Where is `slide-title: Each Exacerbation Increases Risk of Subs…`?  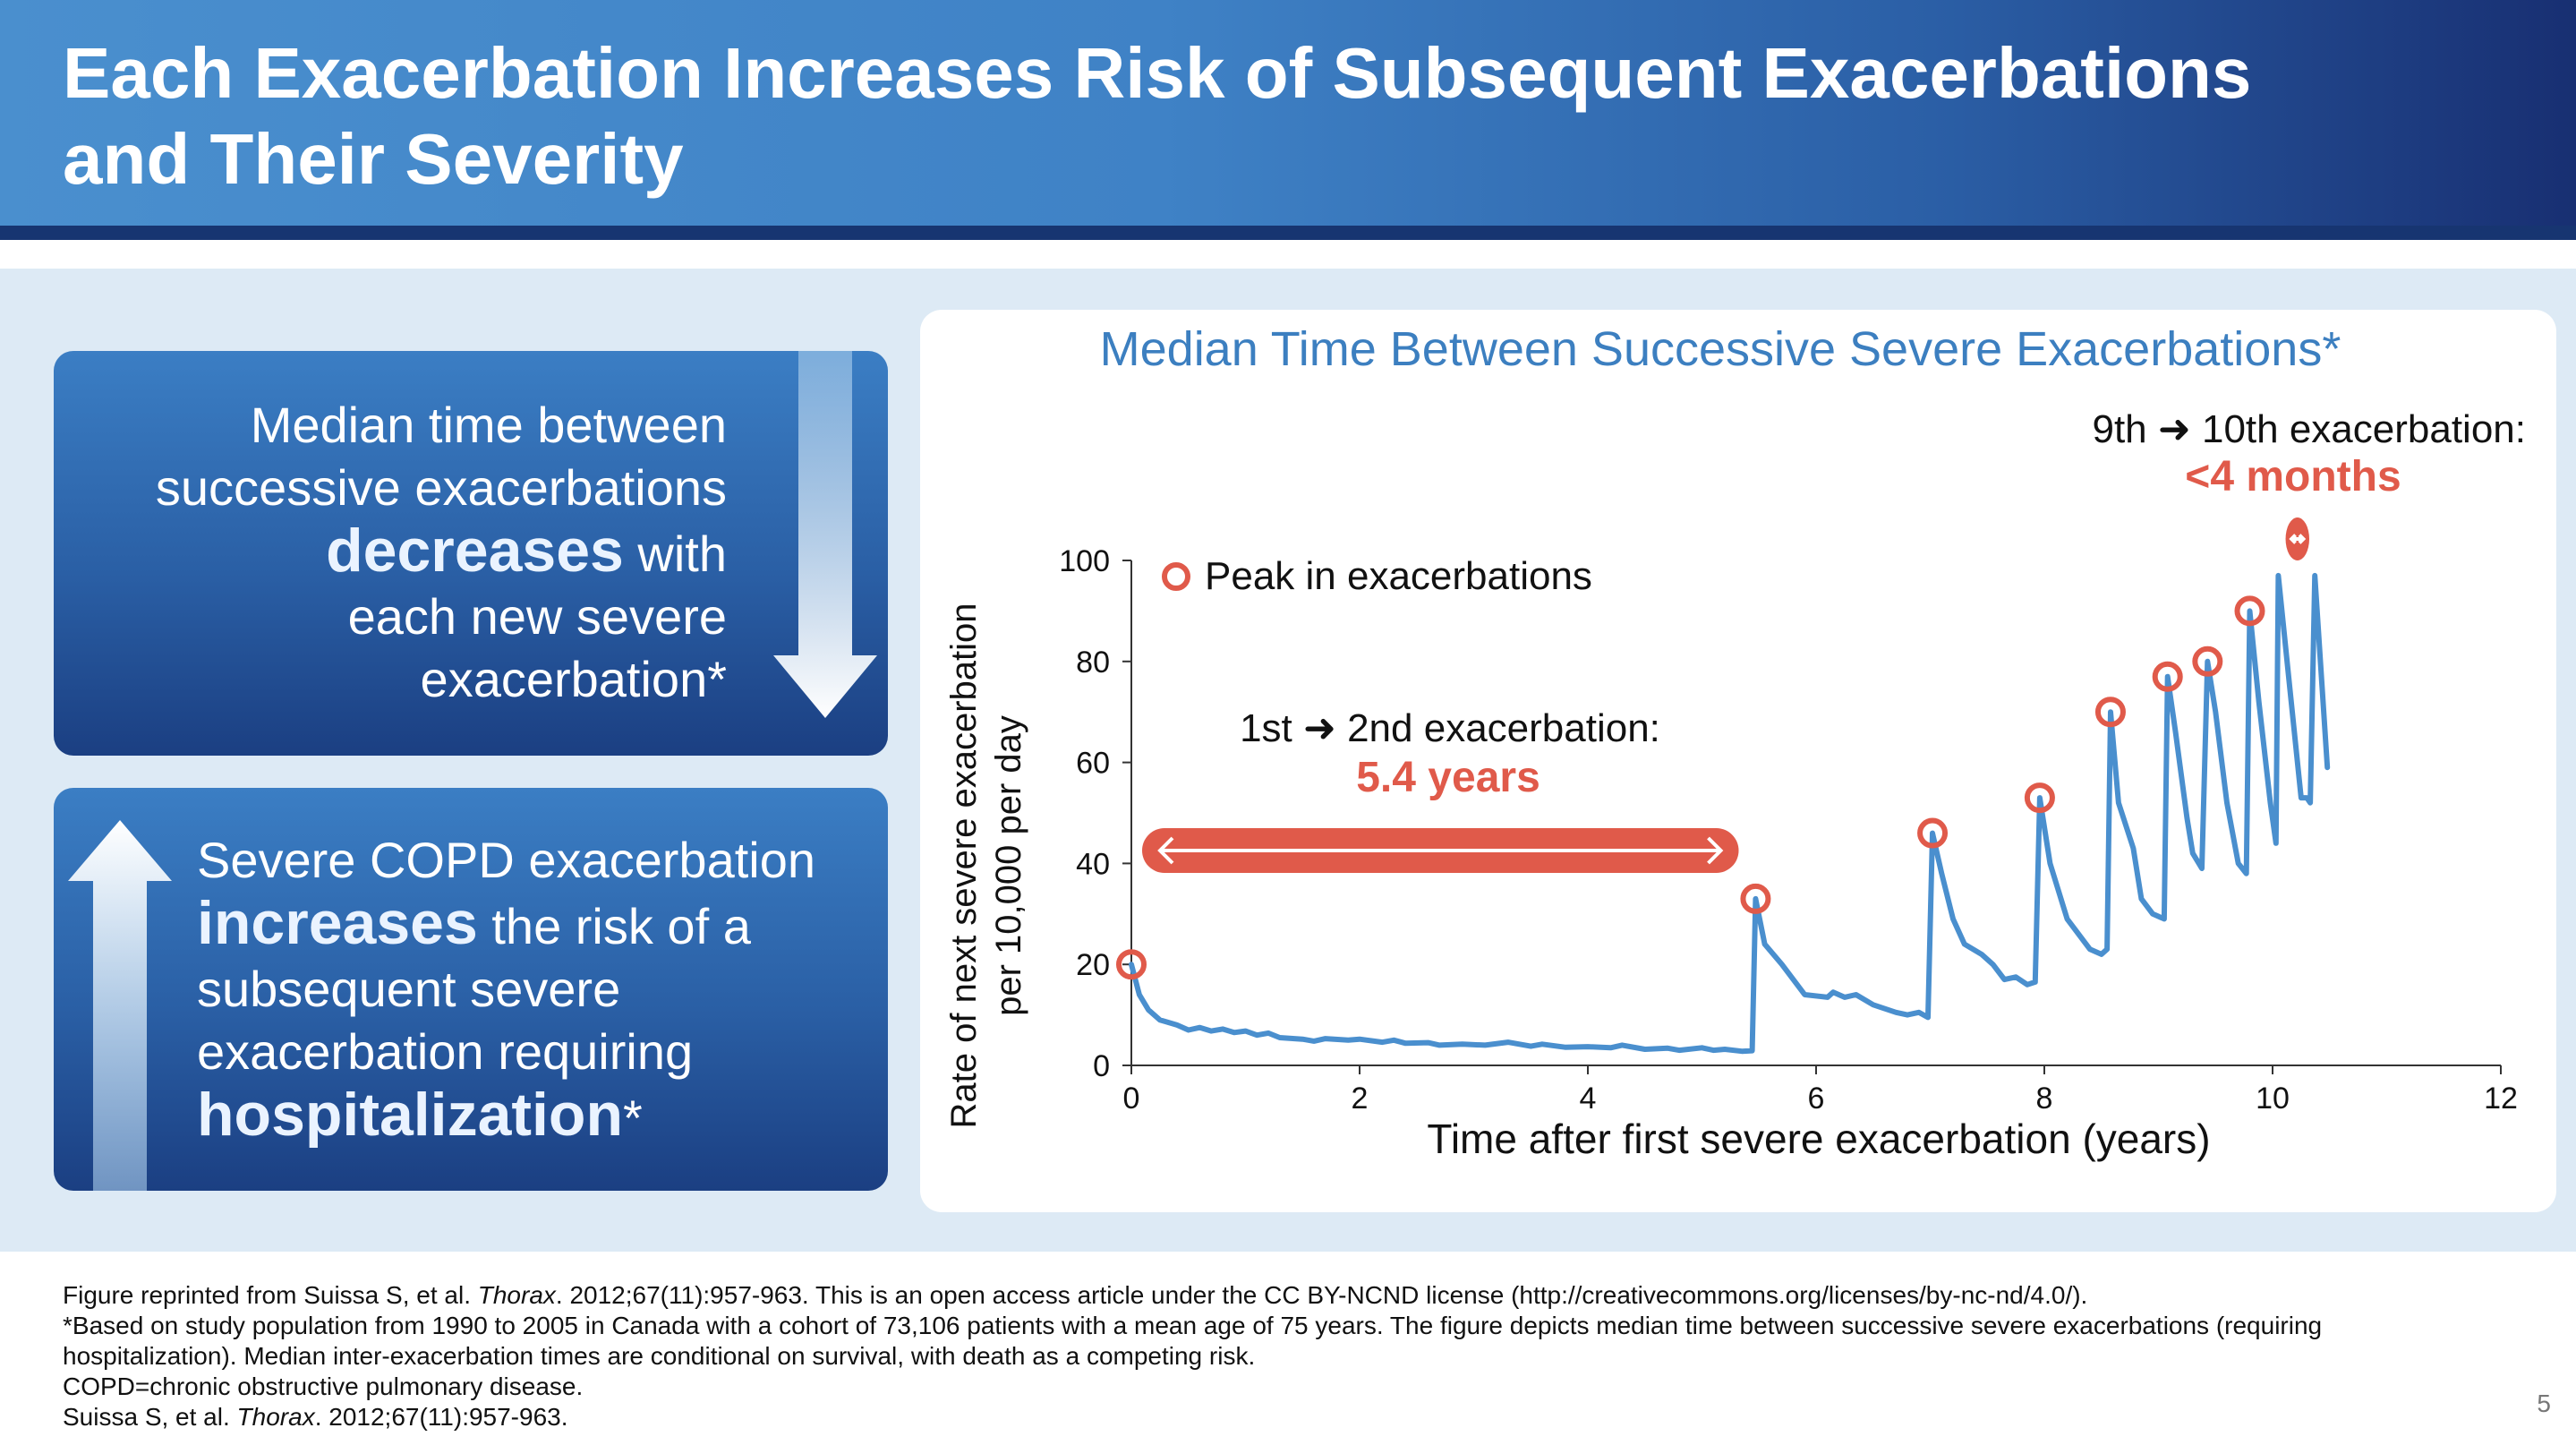
slide-title: Each Exacerbation Increases Risk of Subs… is located at coordinates (1271, 116).